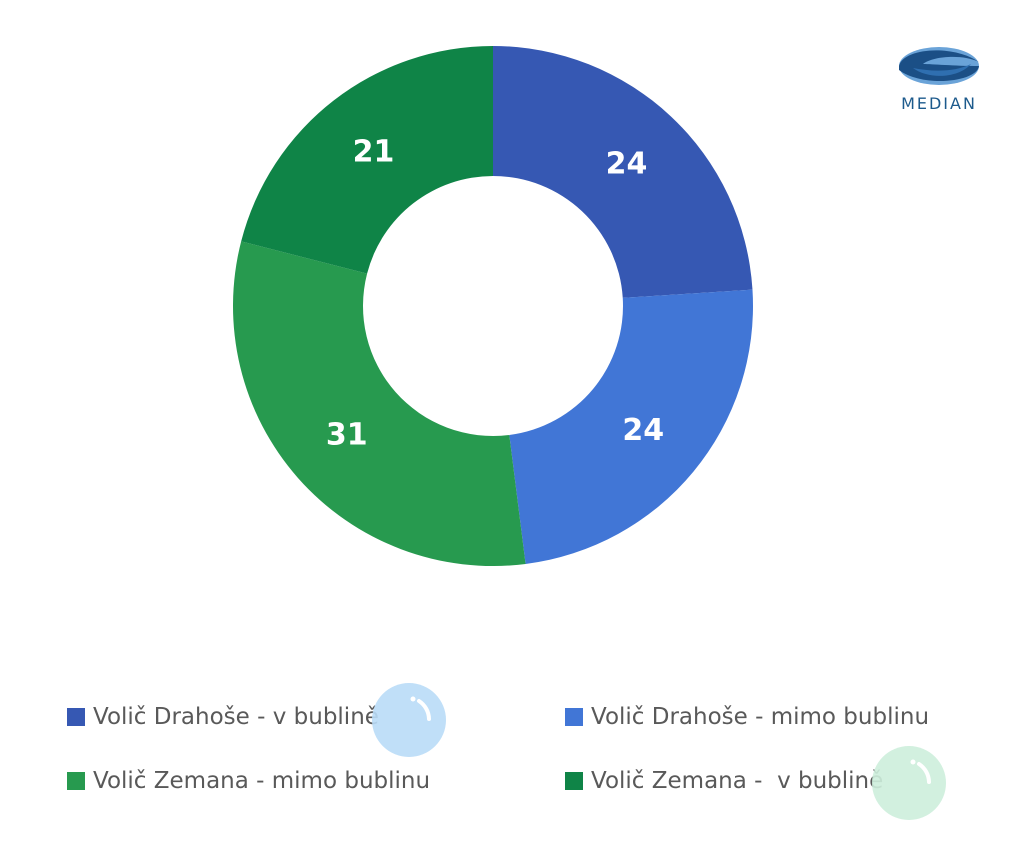  Describe the element at coordinates (939, 66) in the screenshot. I see `median-logo-icon` at that location.